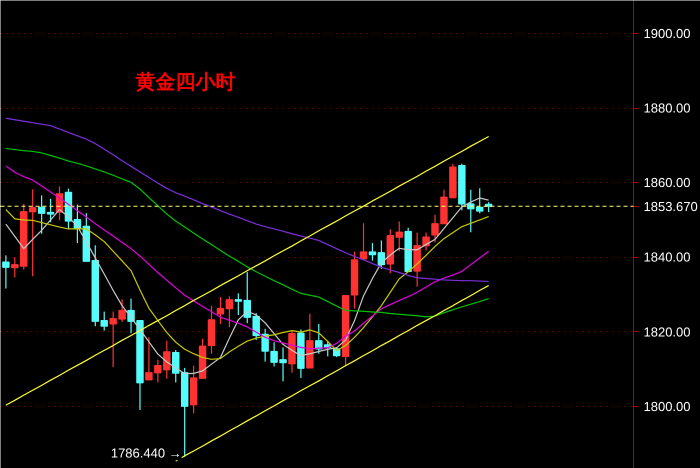 The image size is (700, 468). Describe the element at coordinates (185, 83) in the screenshot. I see `text: 黄金四小时` at that location.